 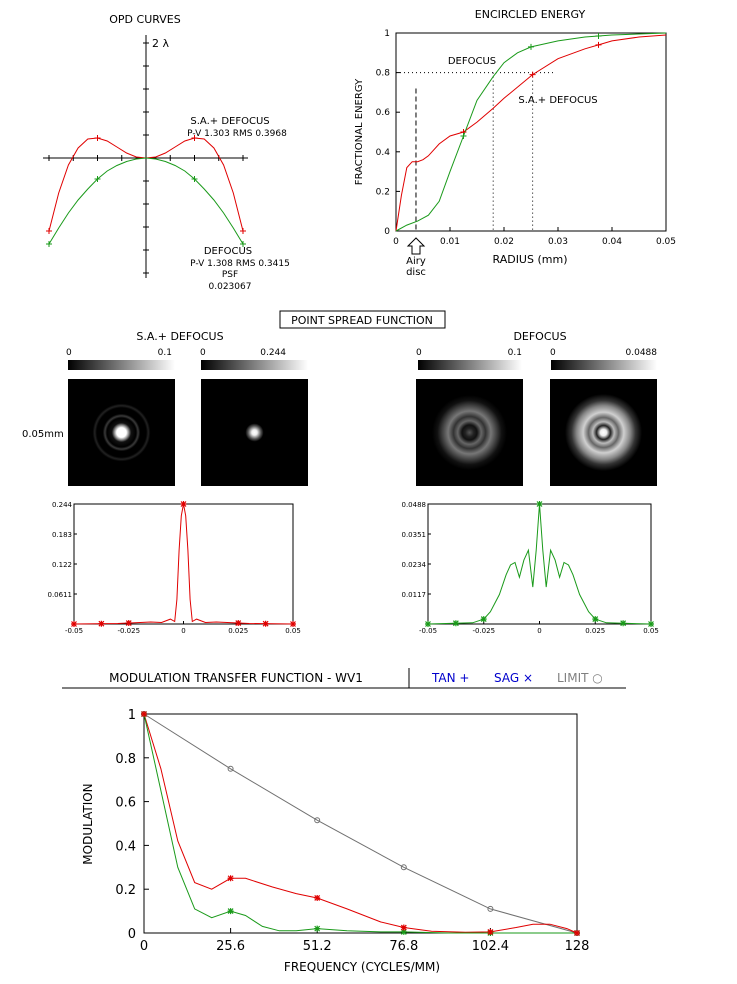 I want to click on psf-scale-label: 0.05mm, so click(x=43, y=434).